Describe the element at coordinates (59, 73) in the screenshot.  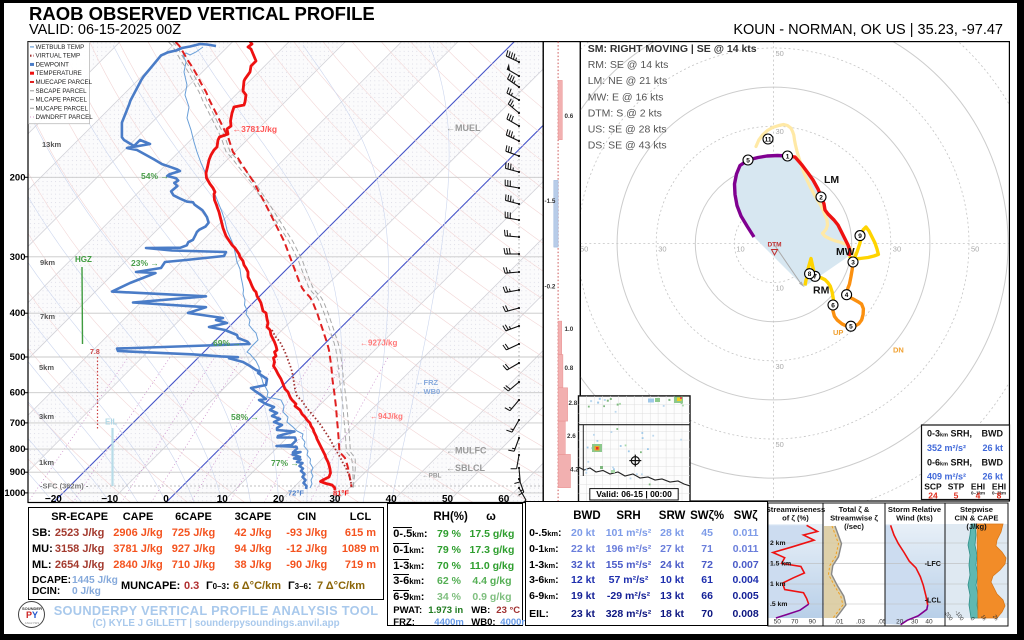
I see `svg-text: TEMPERATURE` at that location.